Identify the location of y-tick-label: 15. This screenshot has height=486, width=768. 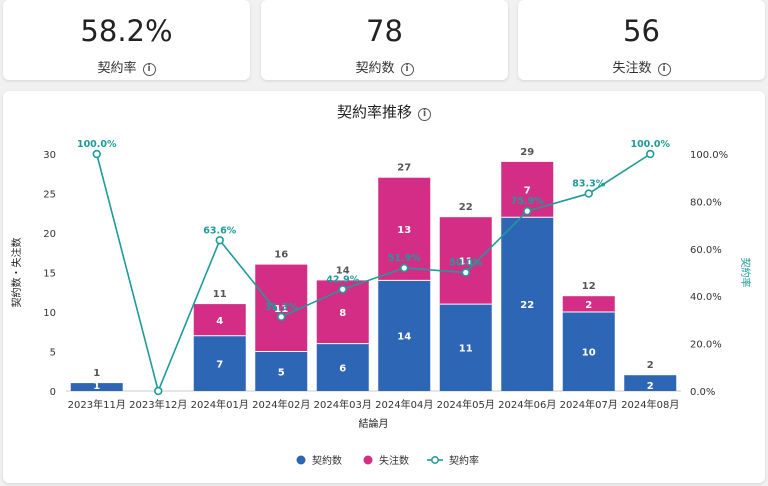
(49, 274).